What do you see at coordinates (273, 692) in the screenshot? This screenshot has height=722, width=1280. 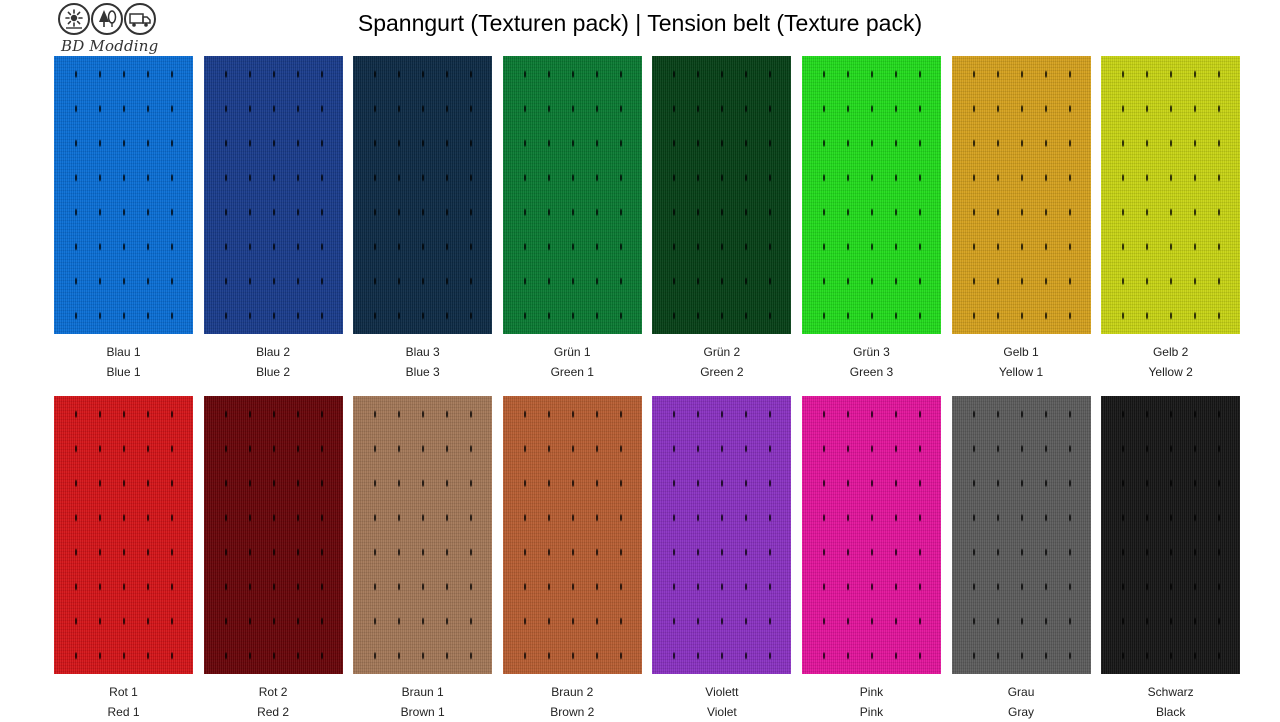 I see `label-german: Rot 2` at bounding box center [273, 692].